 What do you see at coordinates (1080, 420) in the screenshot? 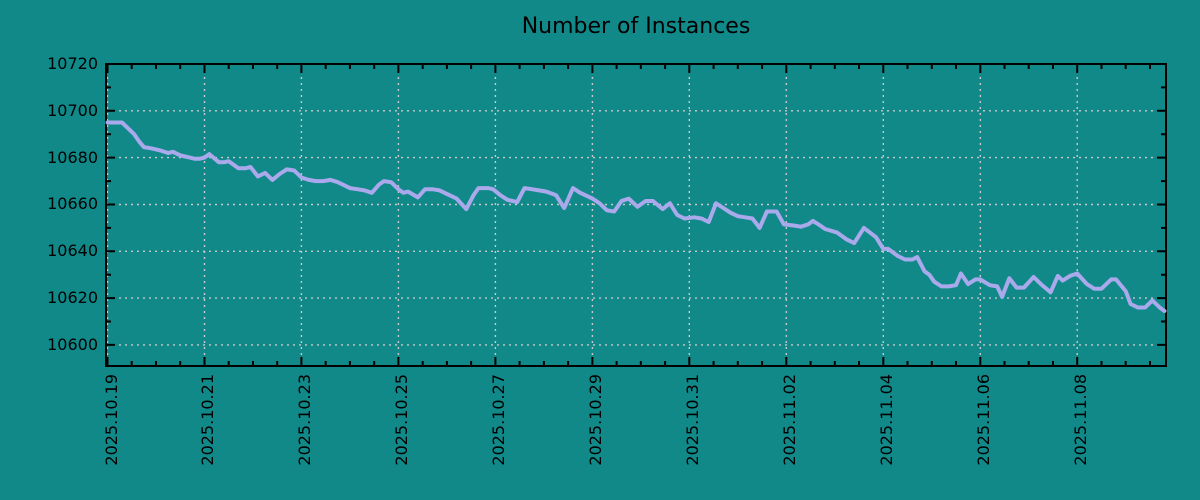
I see `x-tick-label: 2025.11.08` at bounding box center [1080, 420].